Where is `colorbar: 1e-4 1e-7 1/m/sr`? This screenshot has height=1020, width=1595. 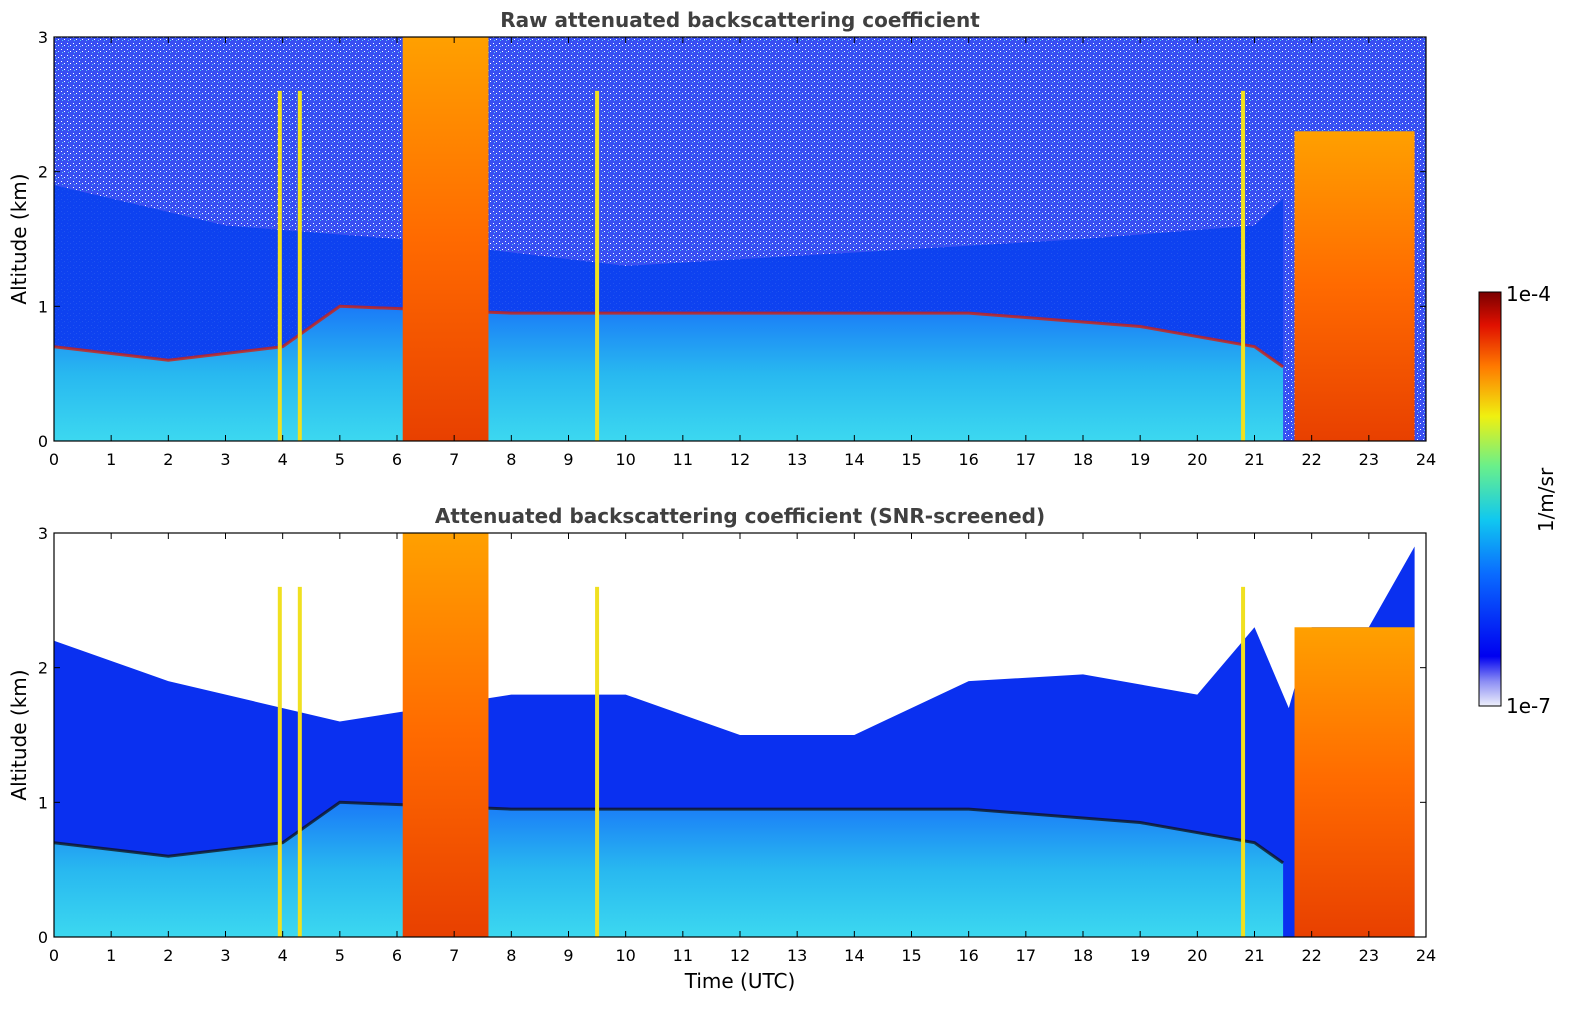
colorbar: 1e-4 1e-7 1/m/sr is located at coordinates (1518, 500).